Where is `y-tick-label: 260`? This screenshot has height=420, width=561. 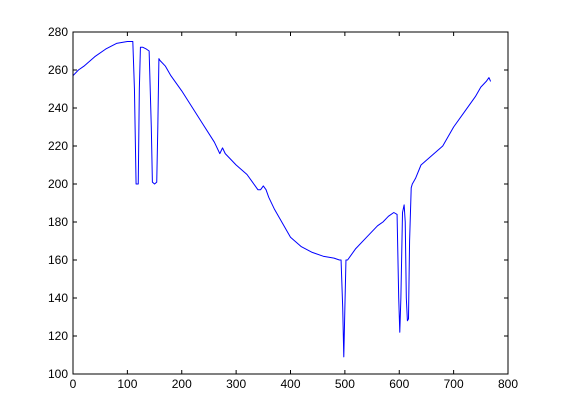
y-tick-label: 260 is located at coordinates (58, 70).